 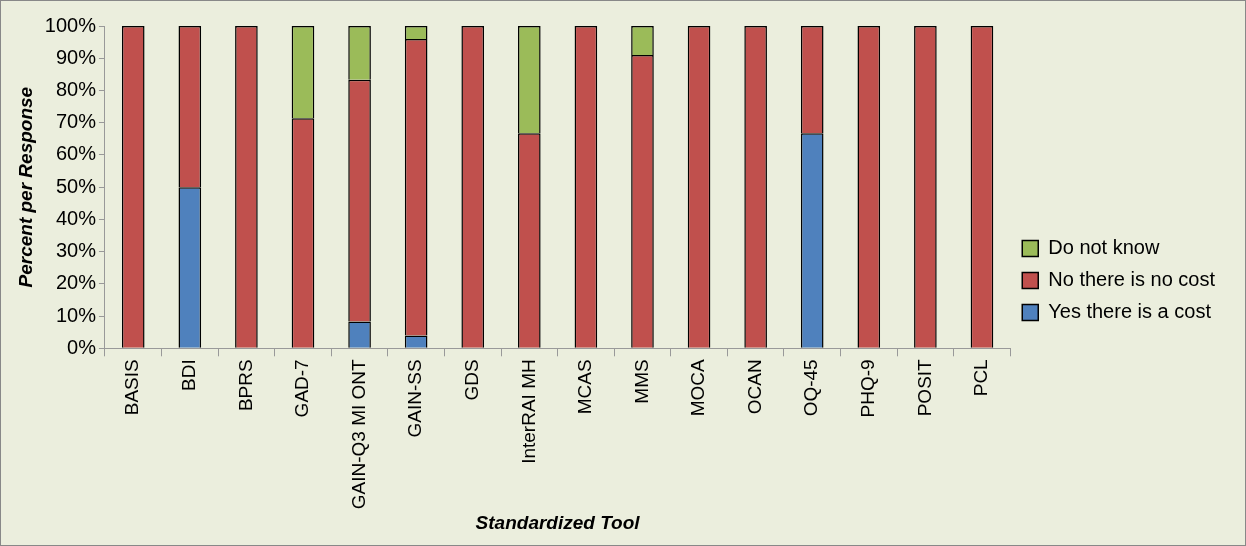 What do you see at coordinates (924, 387) in the screenshot?
I see `x-tick-label: POSIT` at bounding box center [924, 387].